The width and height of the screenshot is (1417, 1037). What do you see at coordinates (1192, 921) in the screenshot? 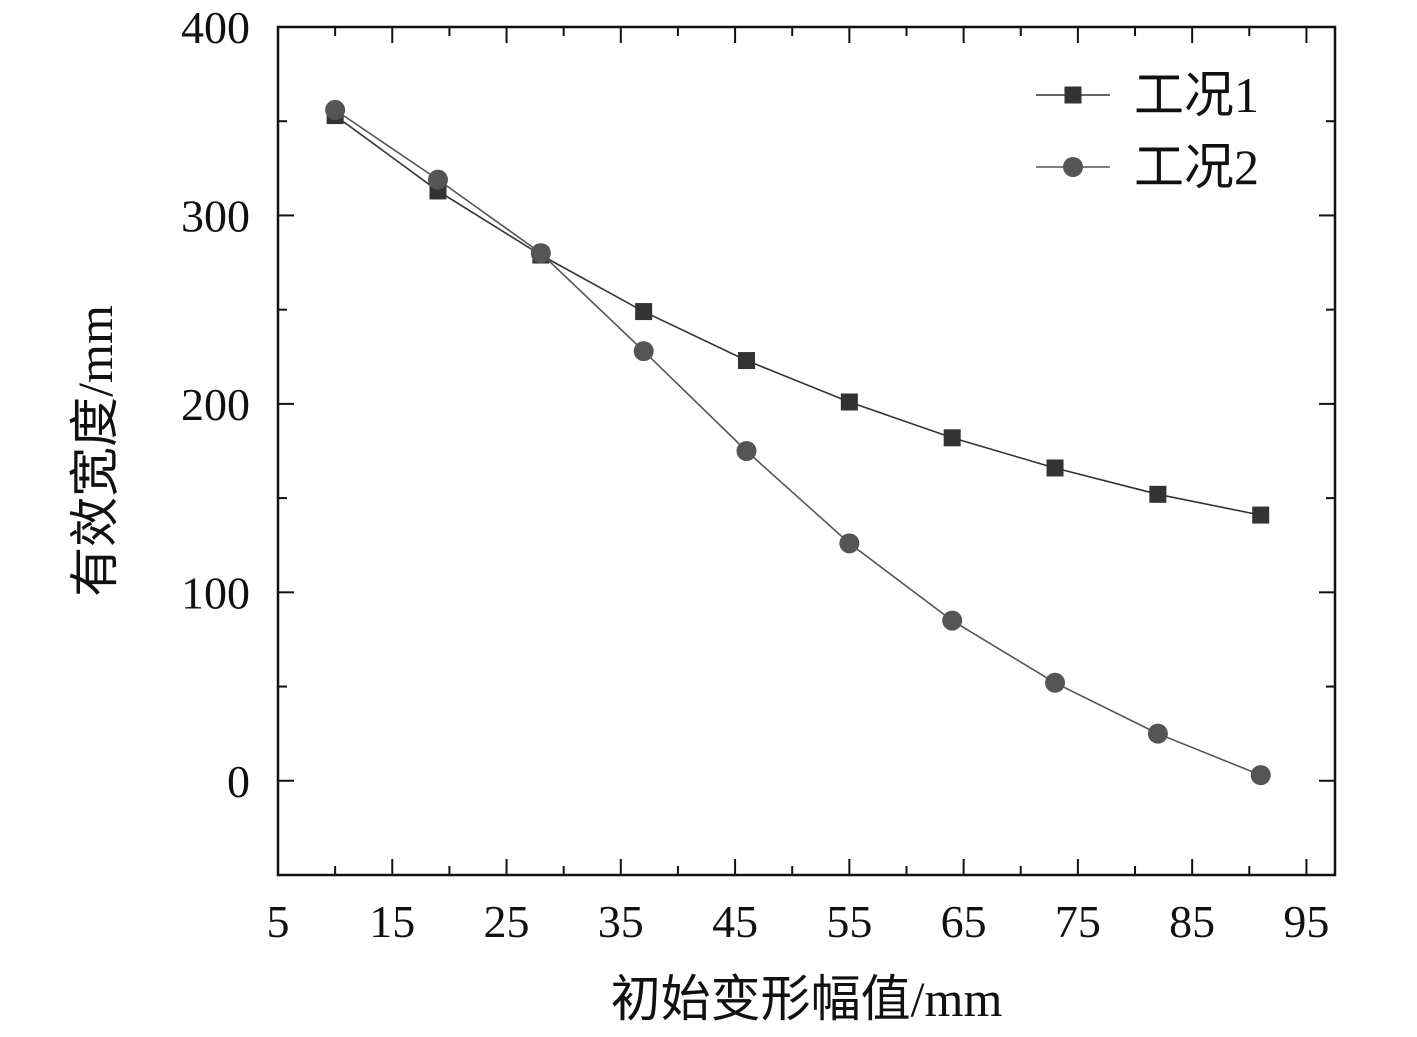
I see `x-tick-label: 85` at bounding box center [1192, 921].